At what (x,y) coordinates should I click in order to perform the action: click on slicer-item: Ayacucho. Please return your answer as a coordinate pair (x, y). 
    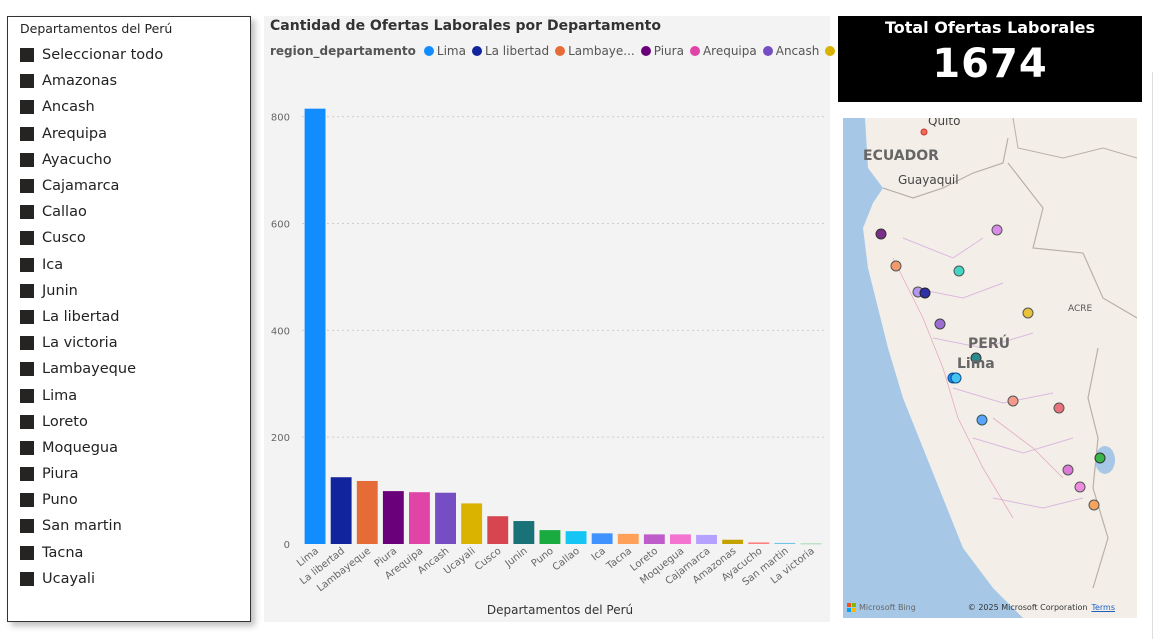
    Looking at the image, I should click on (91, 160).